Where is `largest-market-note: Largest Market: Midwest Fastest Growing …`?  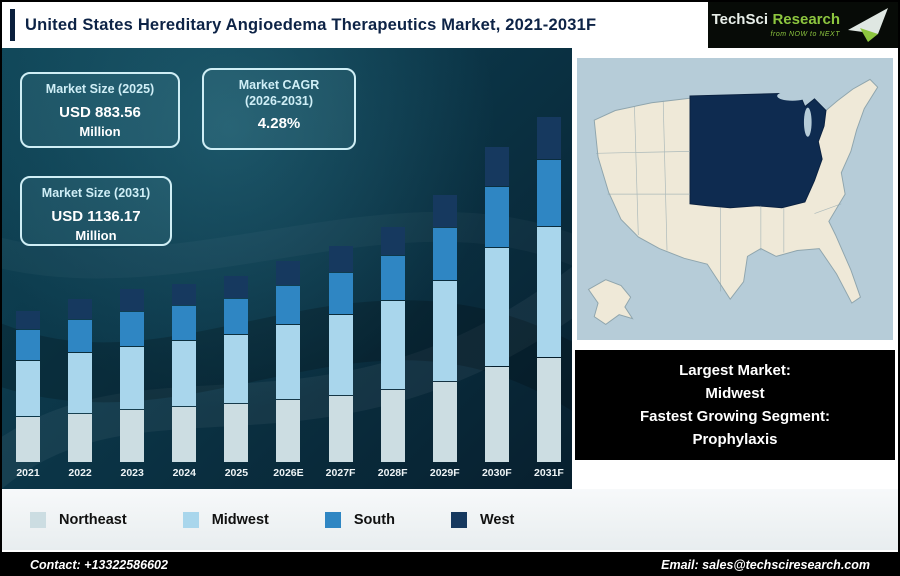
largest-market-note: Largest Market: Midwest Fastest Growing … is located at coordinates (735, 405).